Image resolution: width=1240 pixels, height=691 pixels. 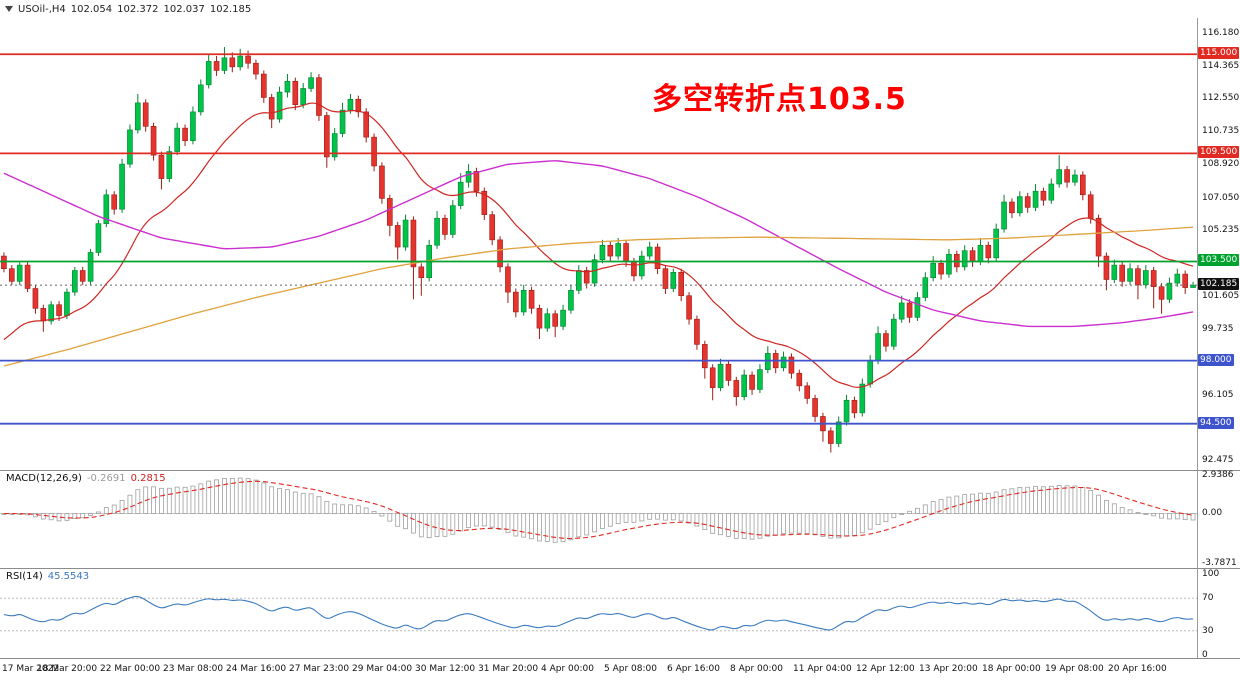 What do you see at coordinates (1219, 562) in the screenshot?
I see `macd-axis-label: -3.7871` at bounding box center [1219, 562].